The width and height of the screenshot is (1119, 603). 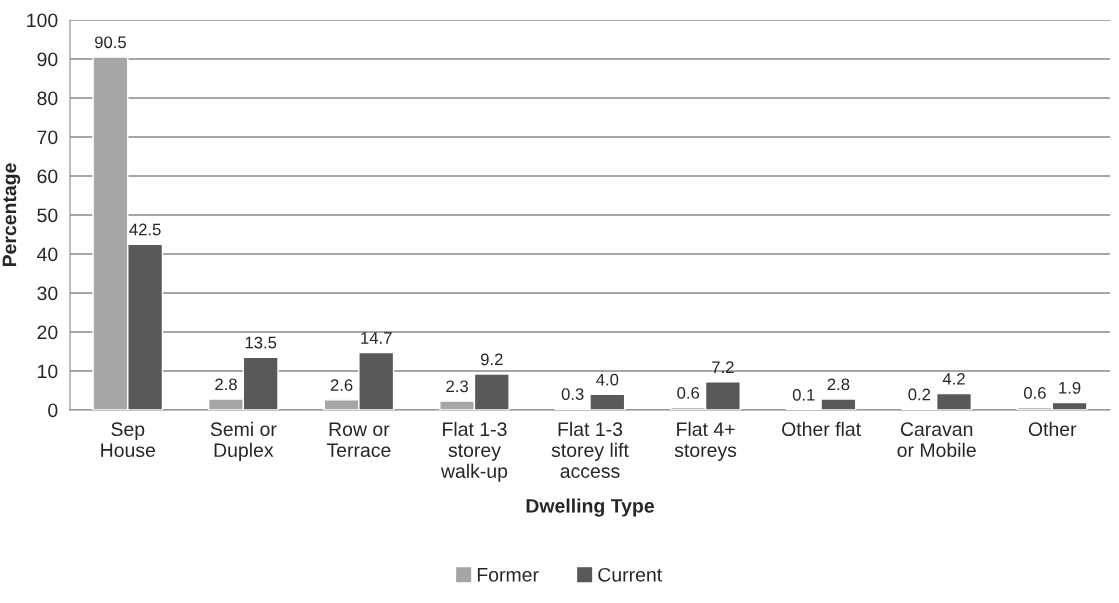 I want to click on data-label: 1.9, so click(x=1070, y=387).